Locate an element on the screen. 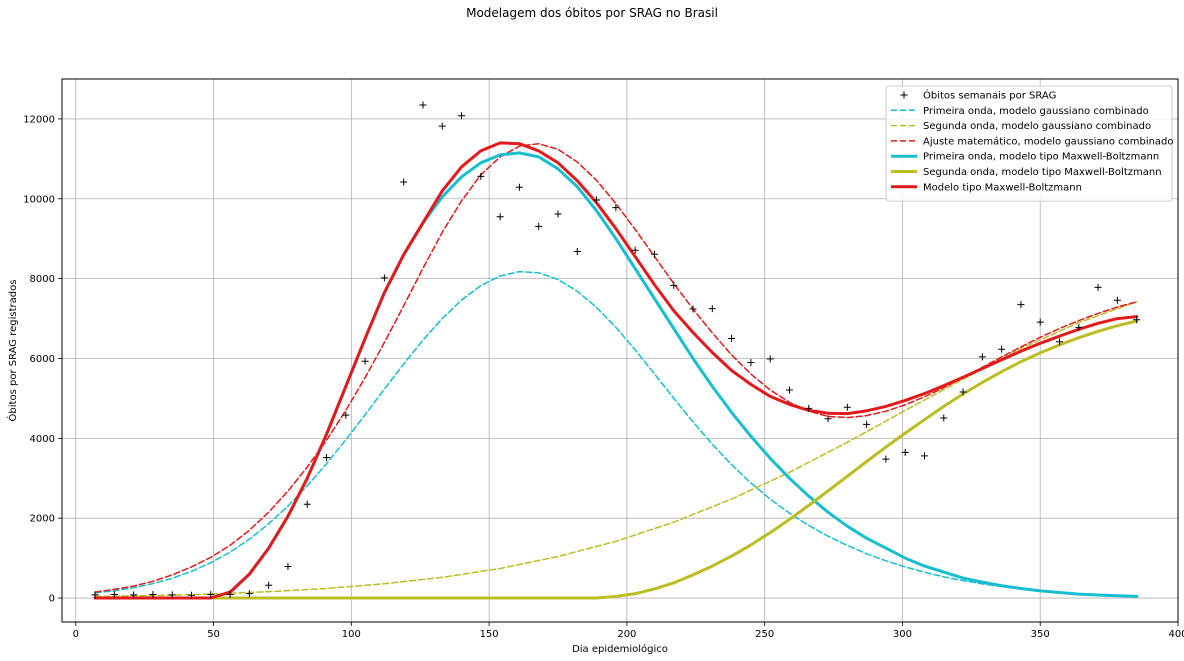 This screenshot has width=1184, height=661. y-axis: 0 2000 4000 6000 8000 10000 12000 is located at coordinates (42, 359).